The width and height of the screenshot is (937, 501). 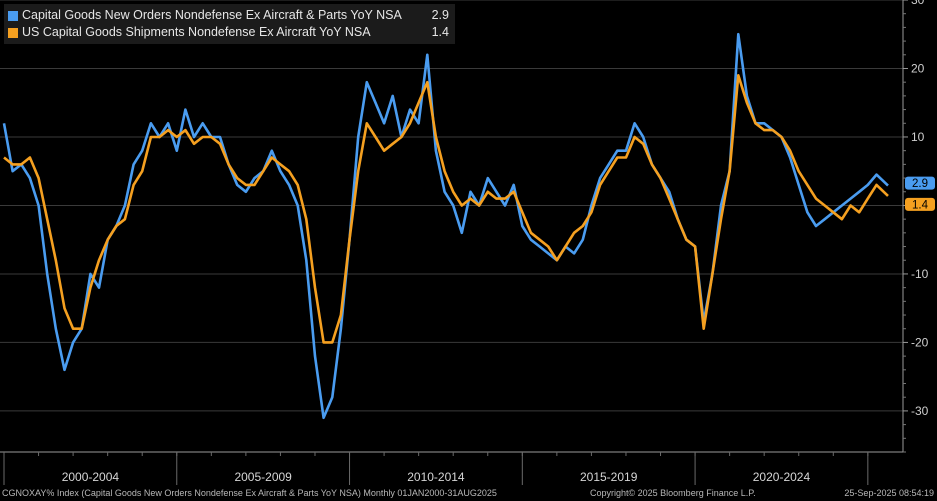 I want to click on last-value-label: 2.9, so click(x=920, y=184).